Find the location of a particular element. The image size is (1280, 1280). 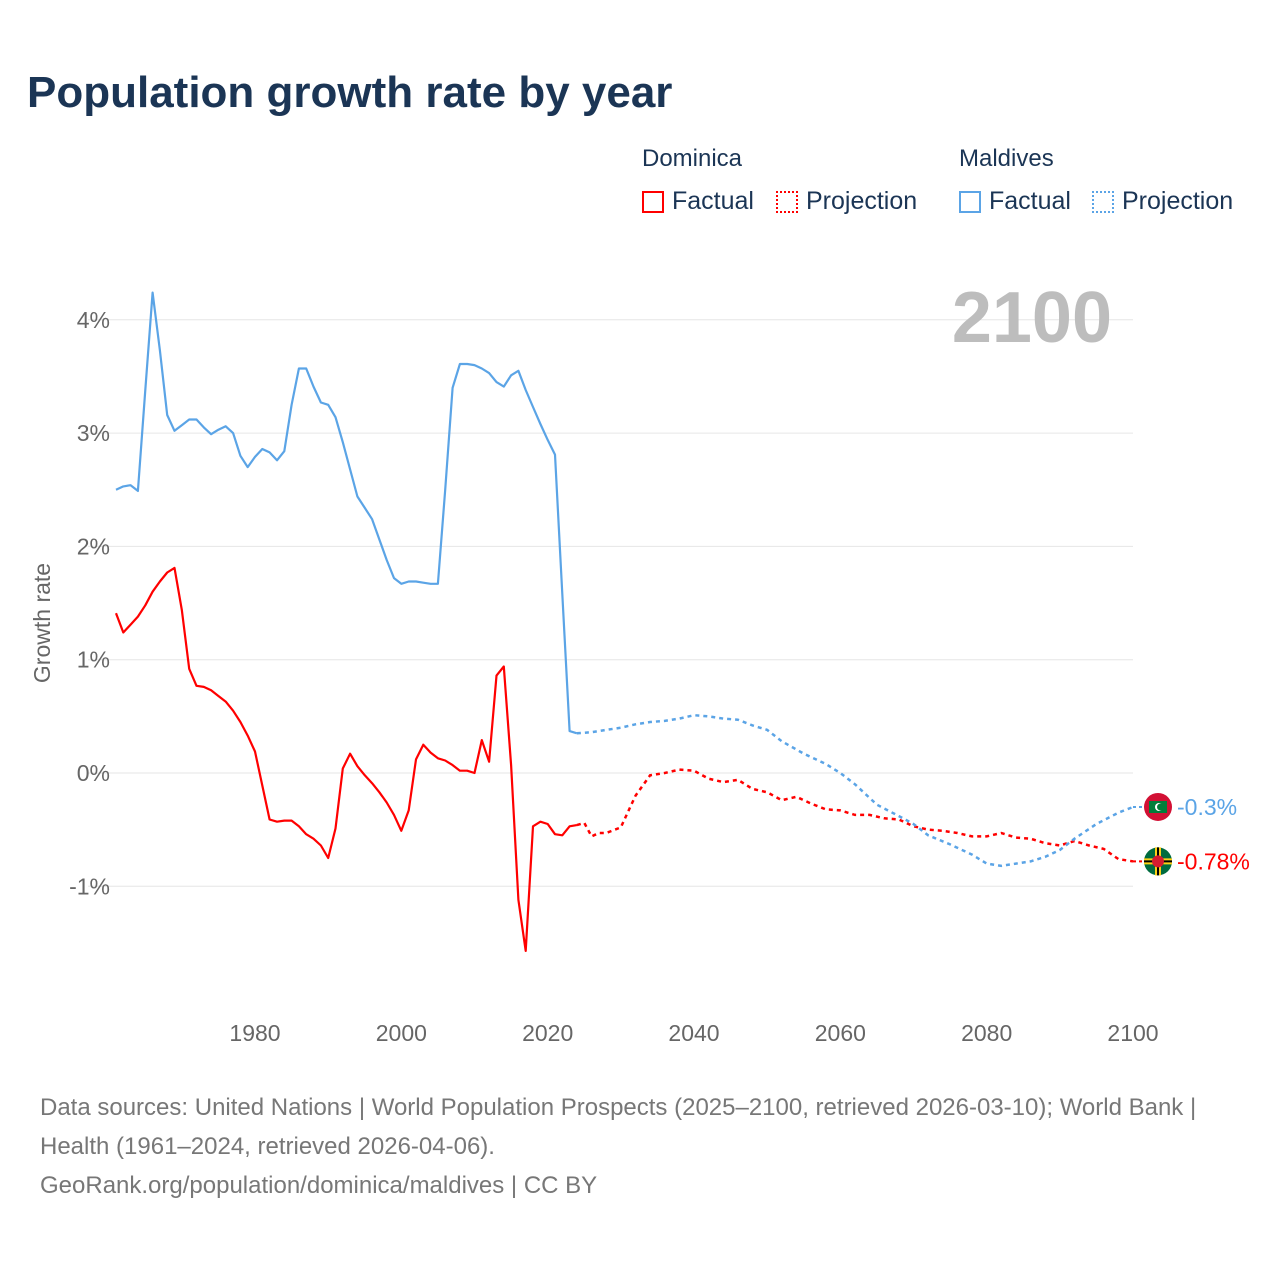

dominica-factual-line is located at coordinates (346, 759).